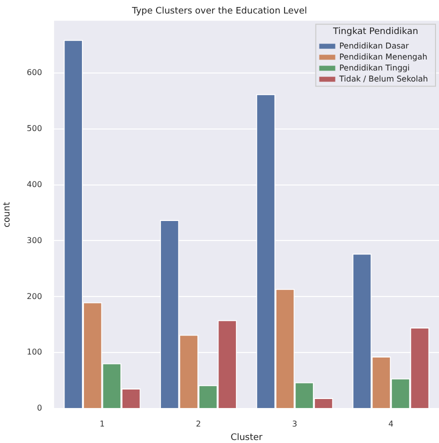  I want to click on y-tick-label: 500, so click(34, 128).